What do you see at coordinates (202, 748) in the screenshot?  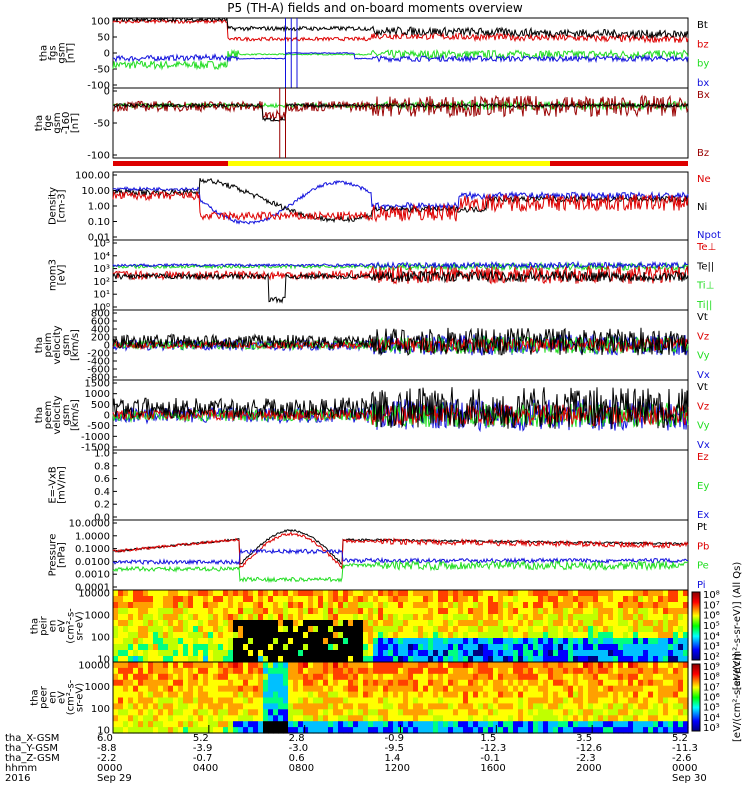 I see `x-axis-y-value: -3.9` at bounding box center [202, 748].